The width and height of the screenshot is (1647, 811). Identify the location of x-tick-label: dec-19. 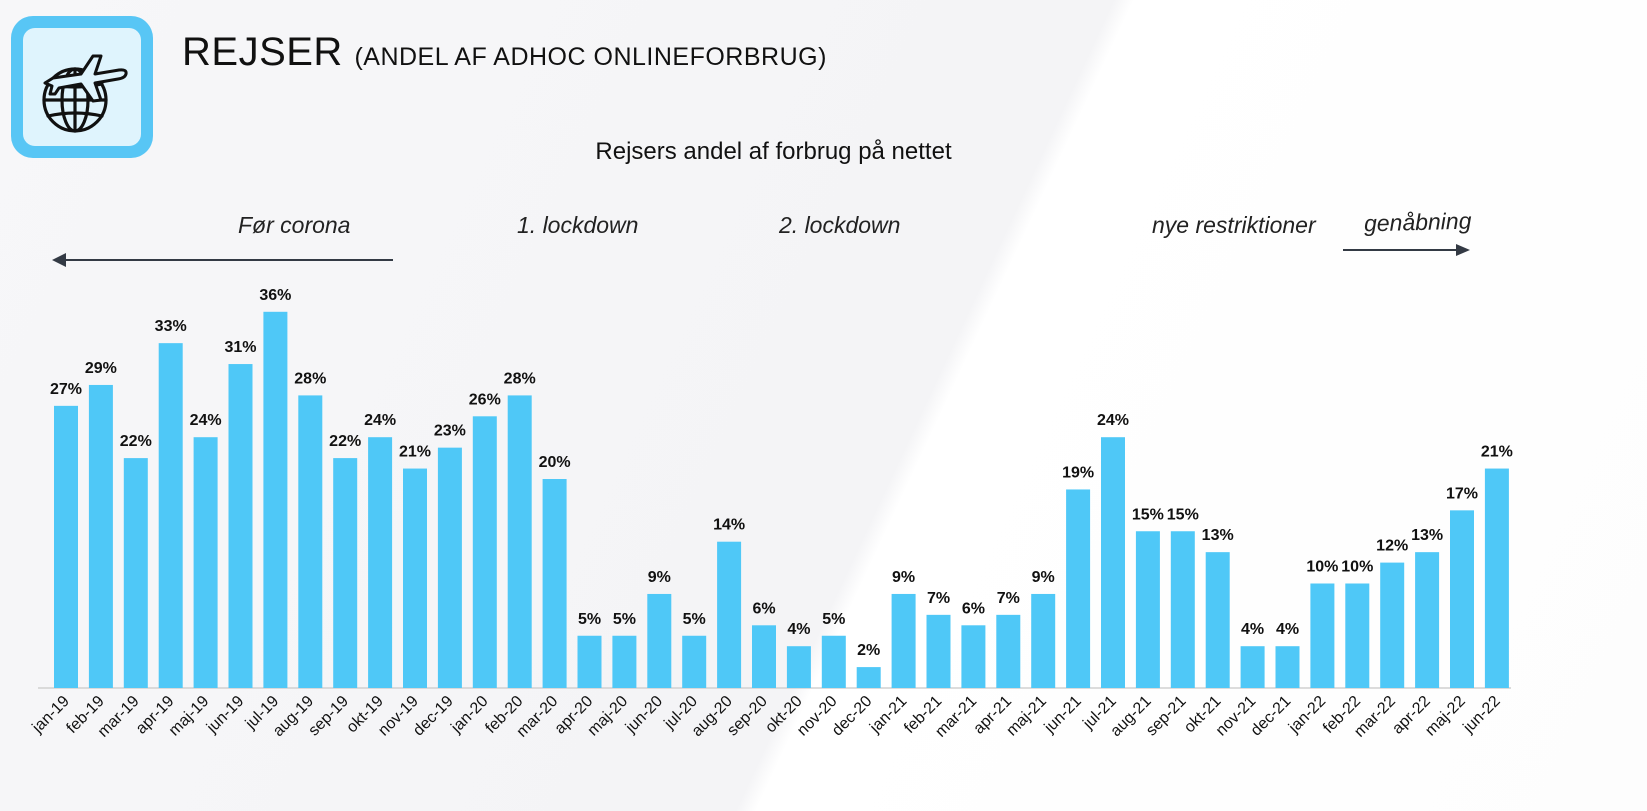
(433, 716).